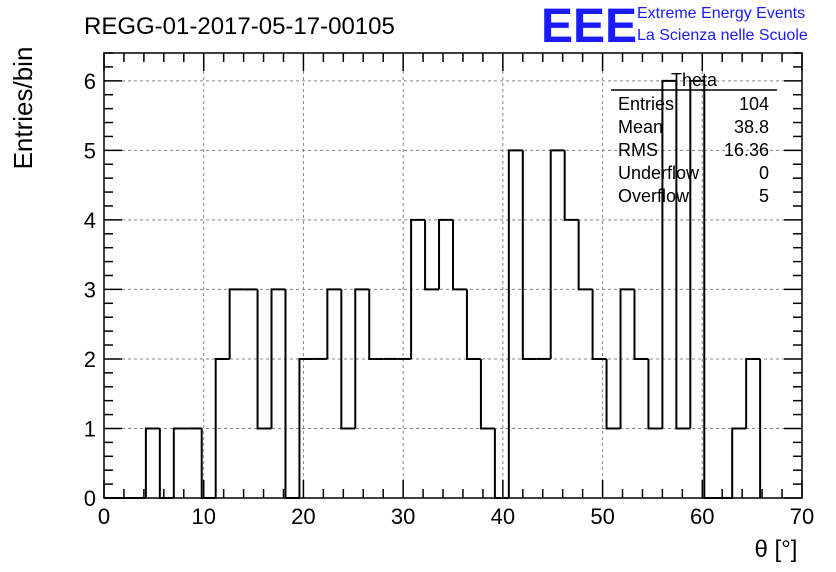  What do you see at coordinates (764, 173) in the screenshot?
I see `stats-value: 0` at bounding box center [764, 173].